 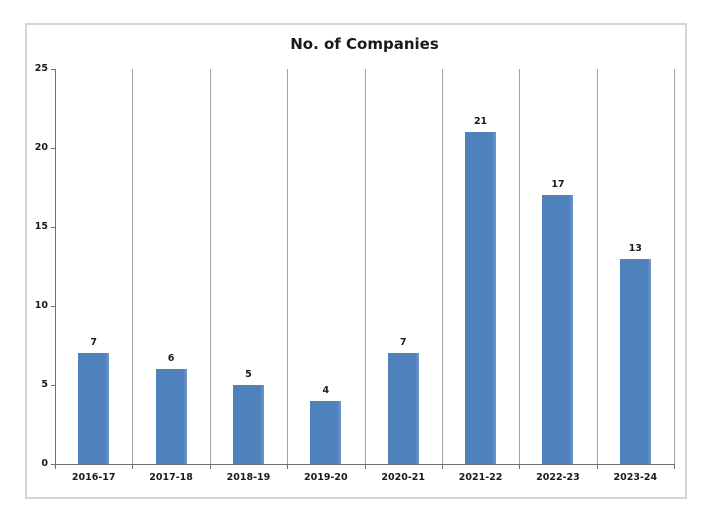 What do you see at coordinates (480, 122) in the screenshot?
I see `bar-value-label: 21` at bounding box center [480, 122].